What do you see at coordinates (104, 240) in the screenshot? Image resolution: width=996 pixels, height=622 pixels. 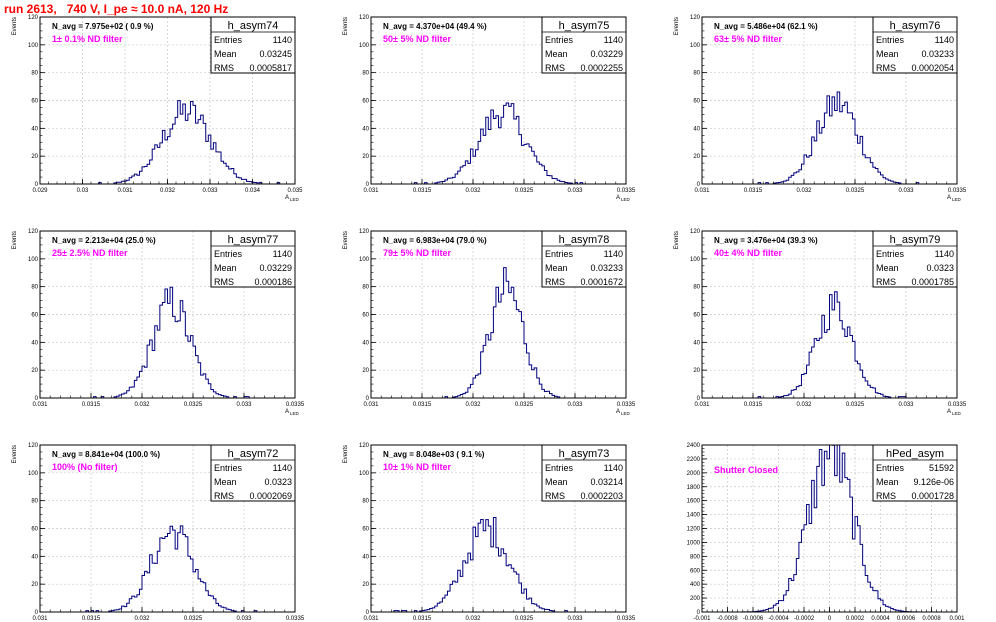 I see `navg-label: N_avg = 2.213e+04 (25.0 %)` at bounding box center [104, 240].